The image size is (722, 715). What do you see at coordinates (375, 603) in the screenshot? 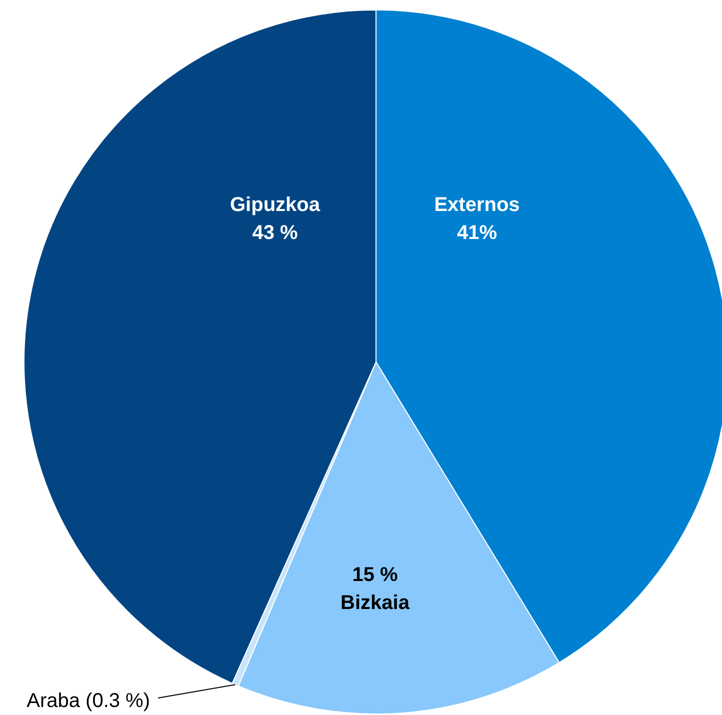
I see `slice-label: Bizkaia` at bounding box center [375, 603].